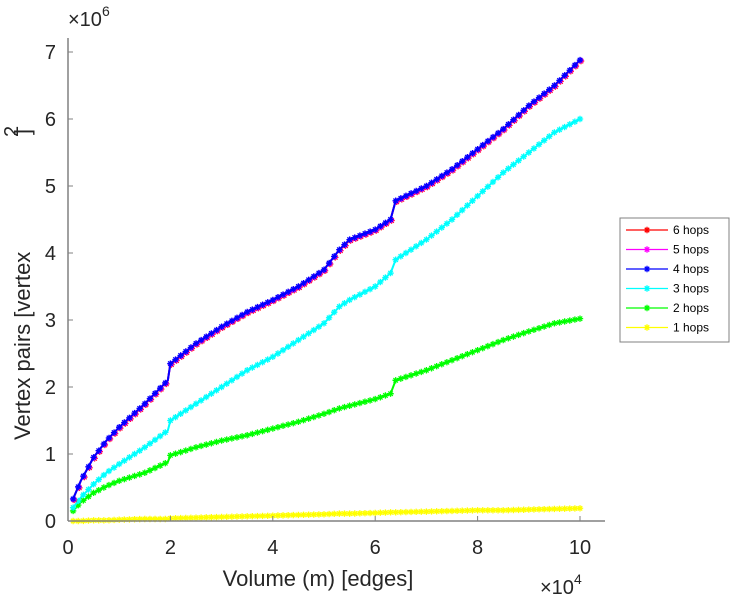  I want to click on legend-label: 3 hops, so click(691, 289).